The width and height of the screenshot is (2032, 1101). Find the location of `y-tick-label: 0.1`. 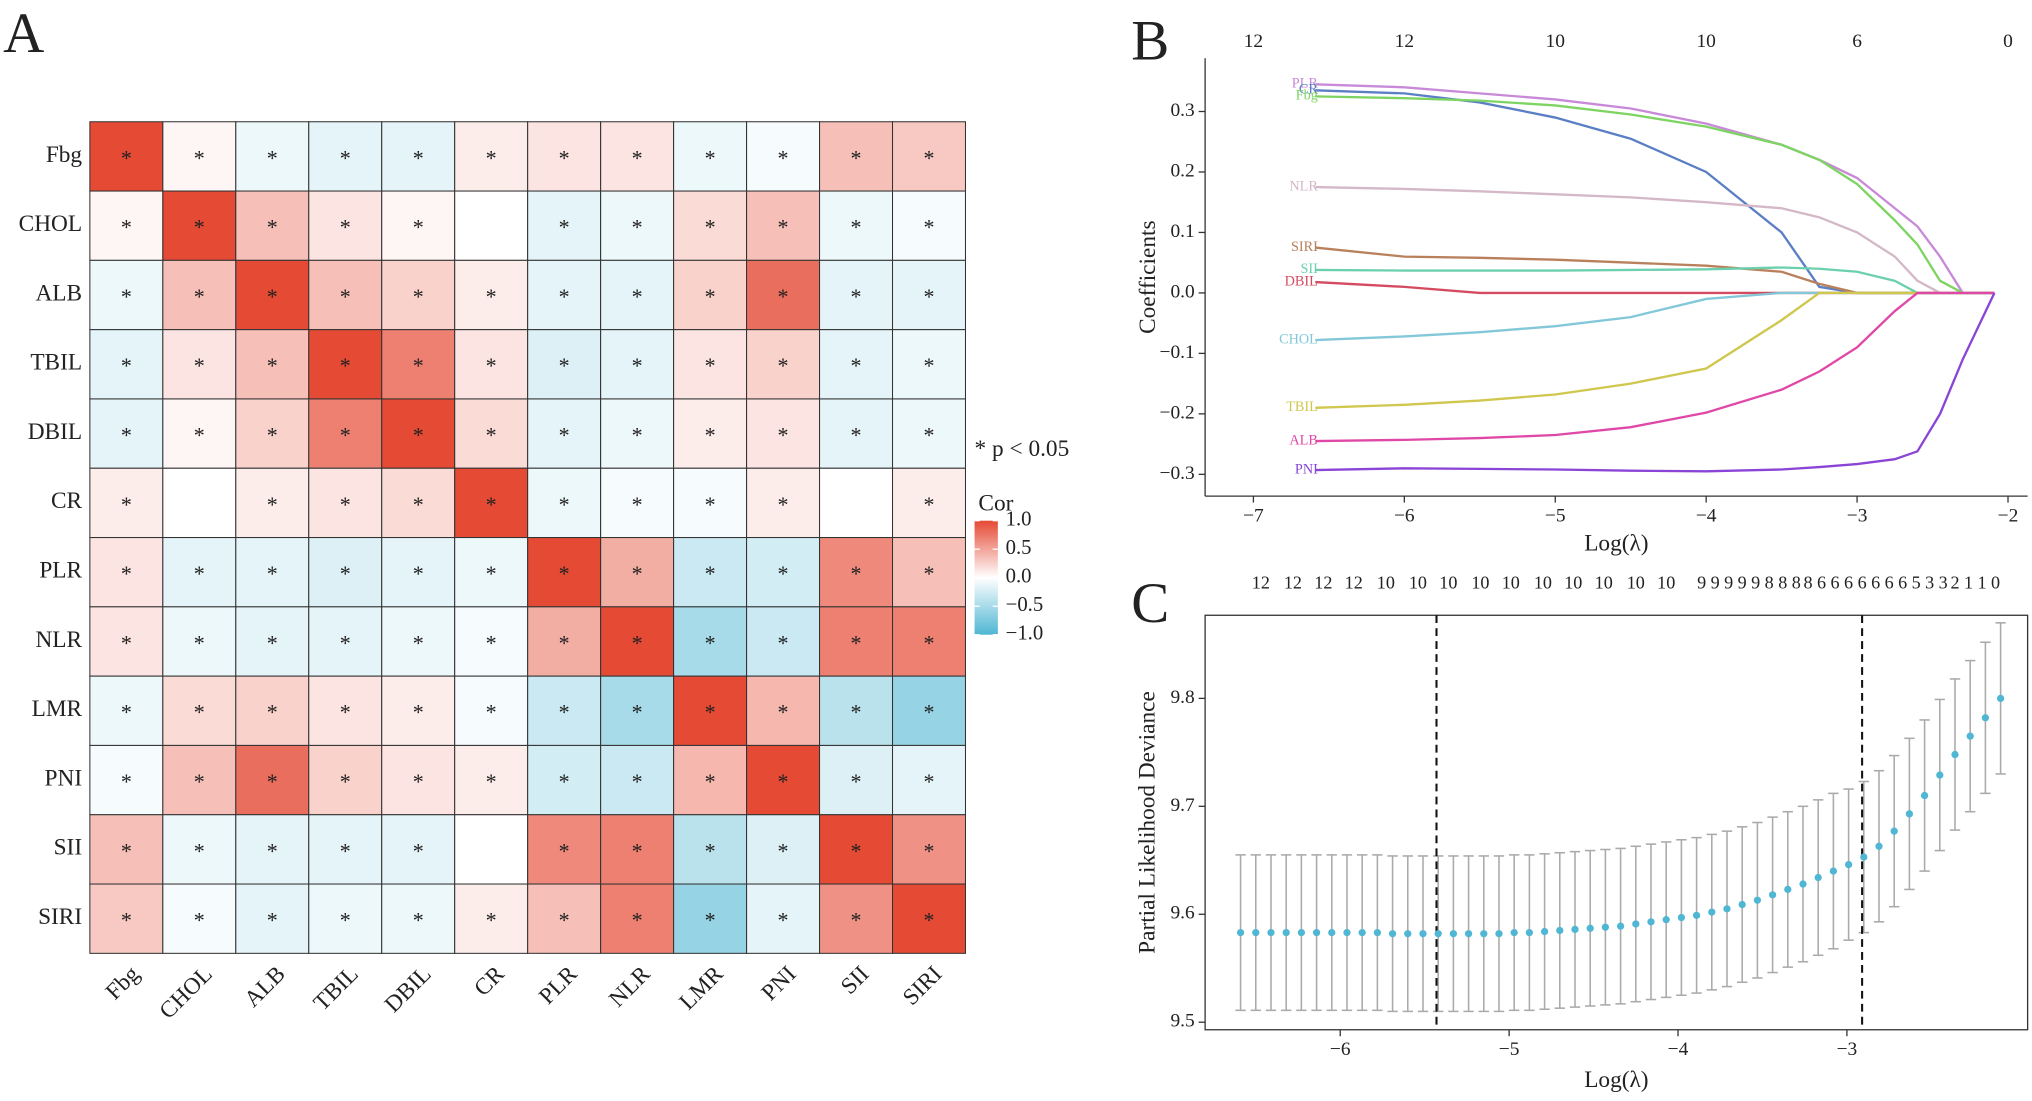

y-tick-label: 0.1 is located at coordinates (1182, 231).